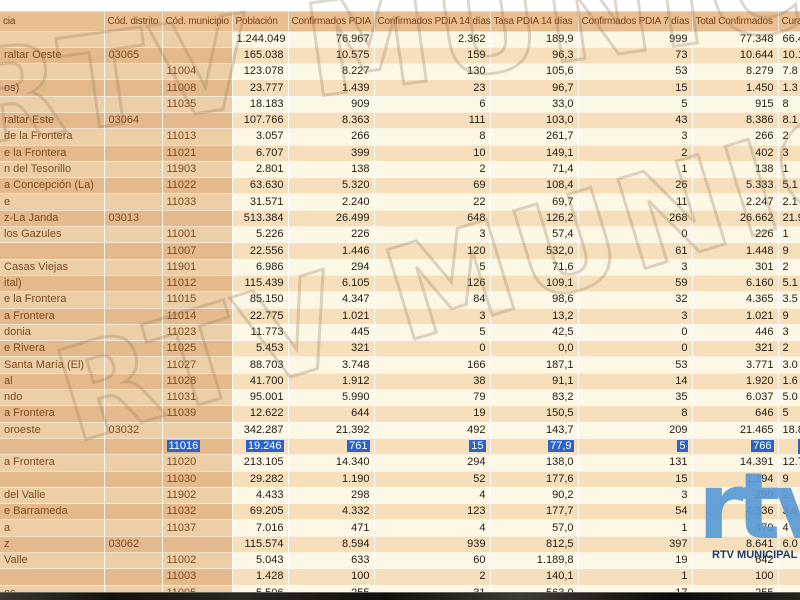  I want to click on cell-poblacion: 41.700, so click(260, 382).